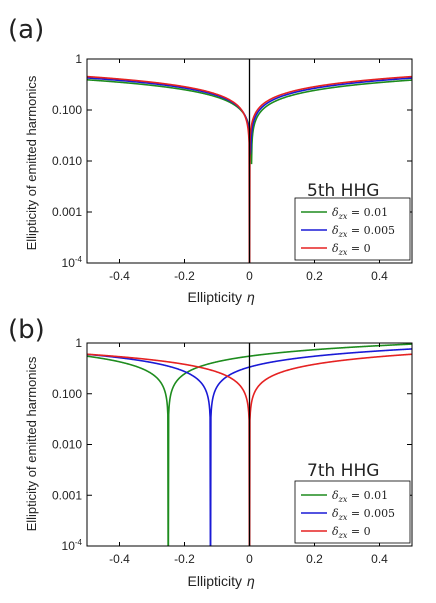  Describe the element at coordinates (343, 191) in the screenshot. I see `harmonic-order-label: 5th HHG` at that location.